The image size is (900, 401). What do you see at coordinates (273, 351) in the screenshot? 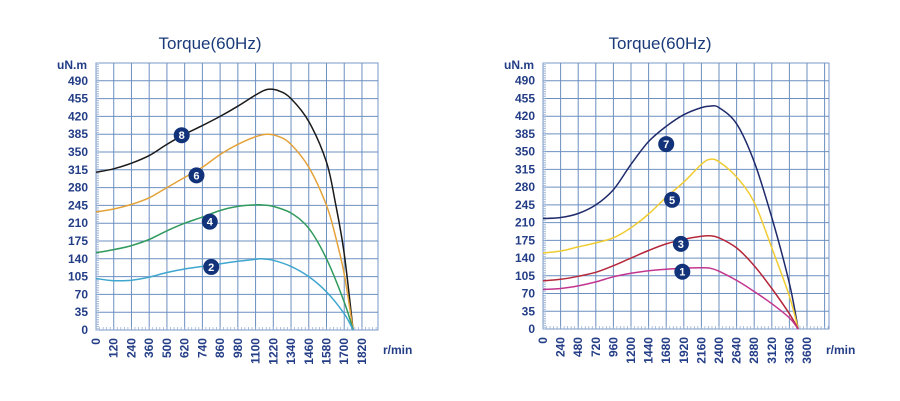
I see `x-tick-label: 1220` at bounding box center [273, 351].